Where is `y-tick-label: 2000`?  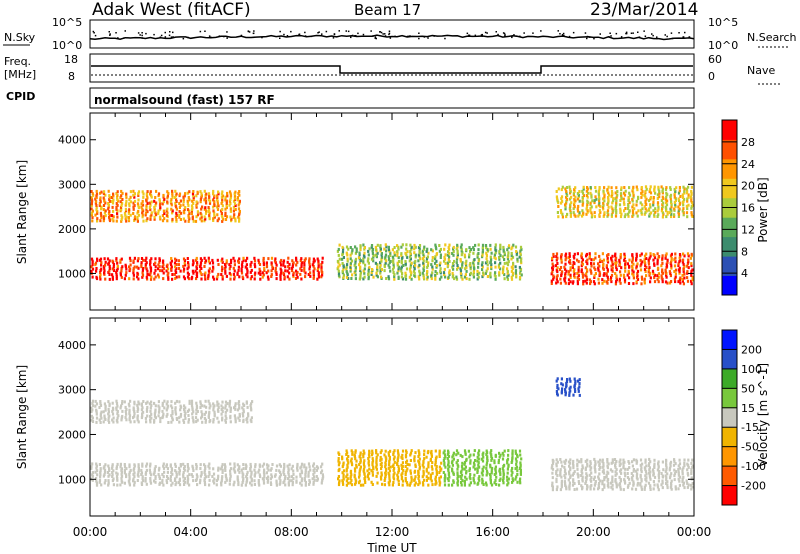 y-tick-label: 2000 is located at coordinates (72, 434).